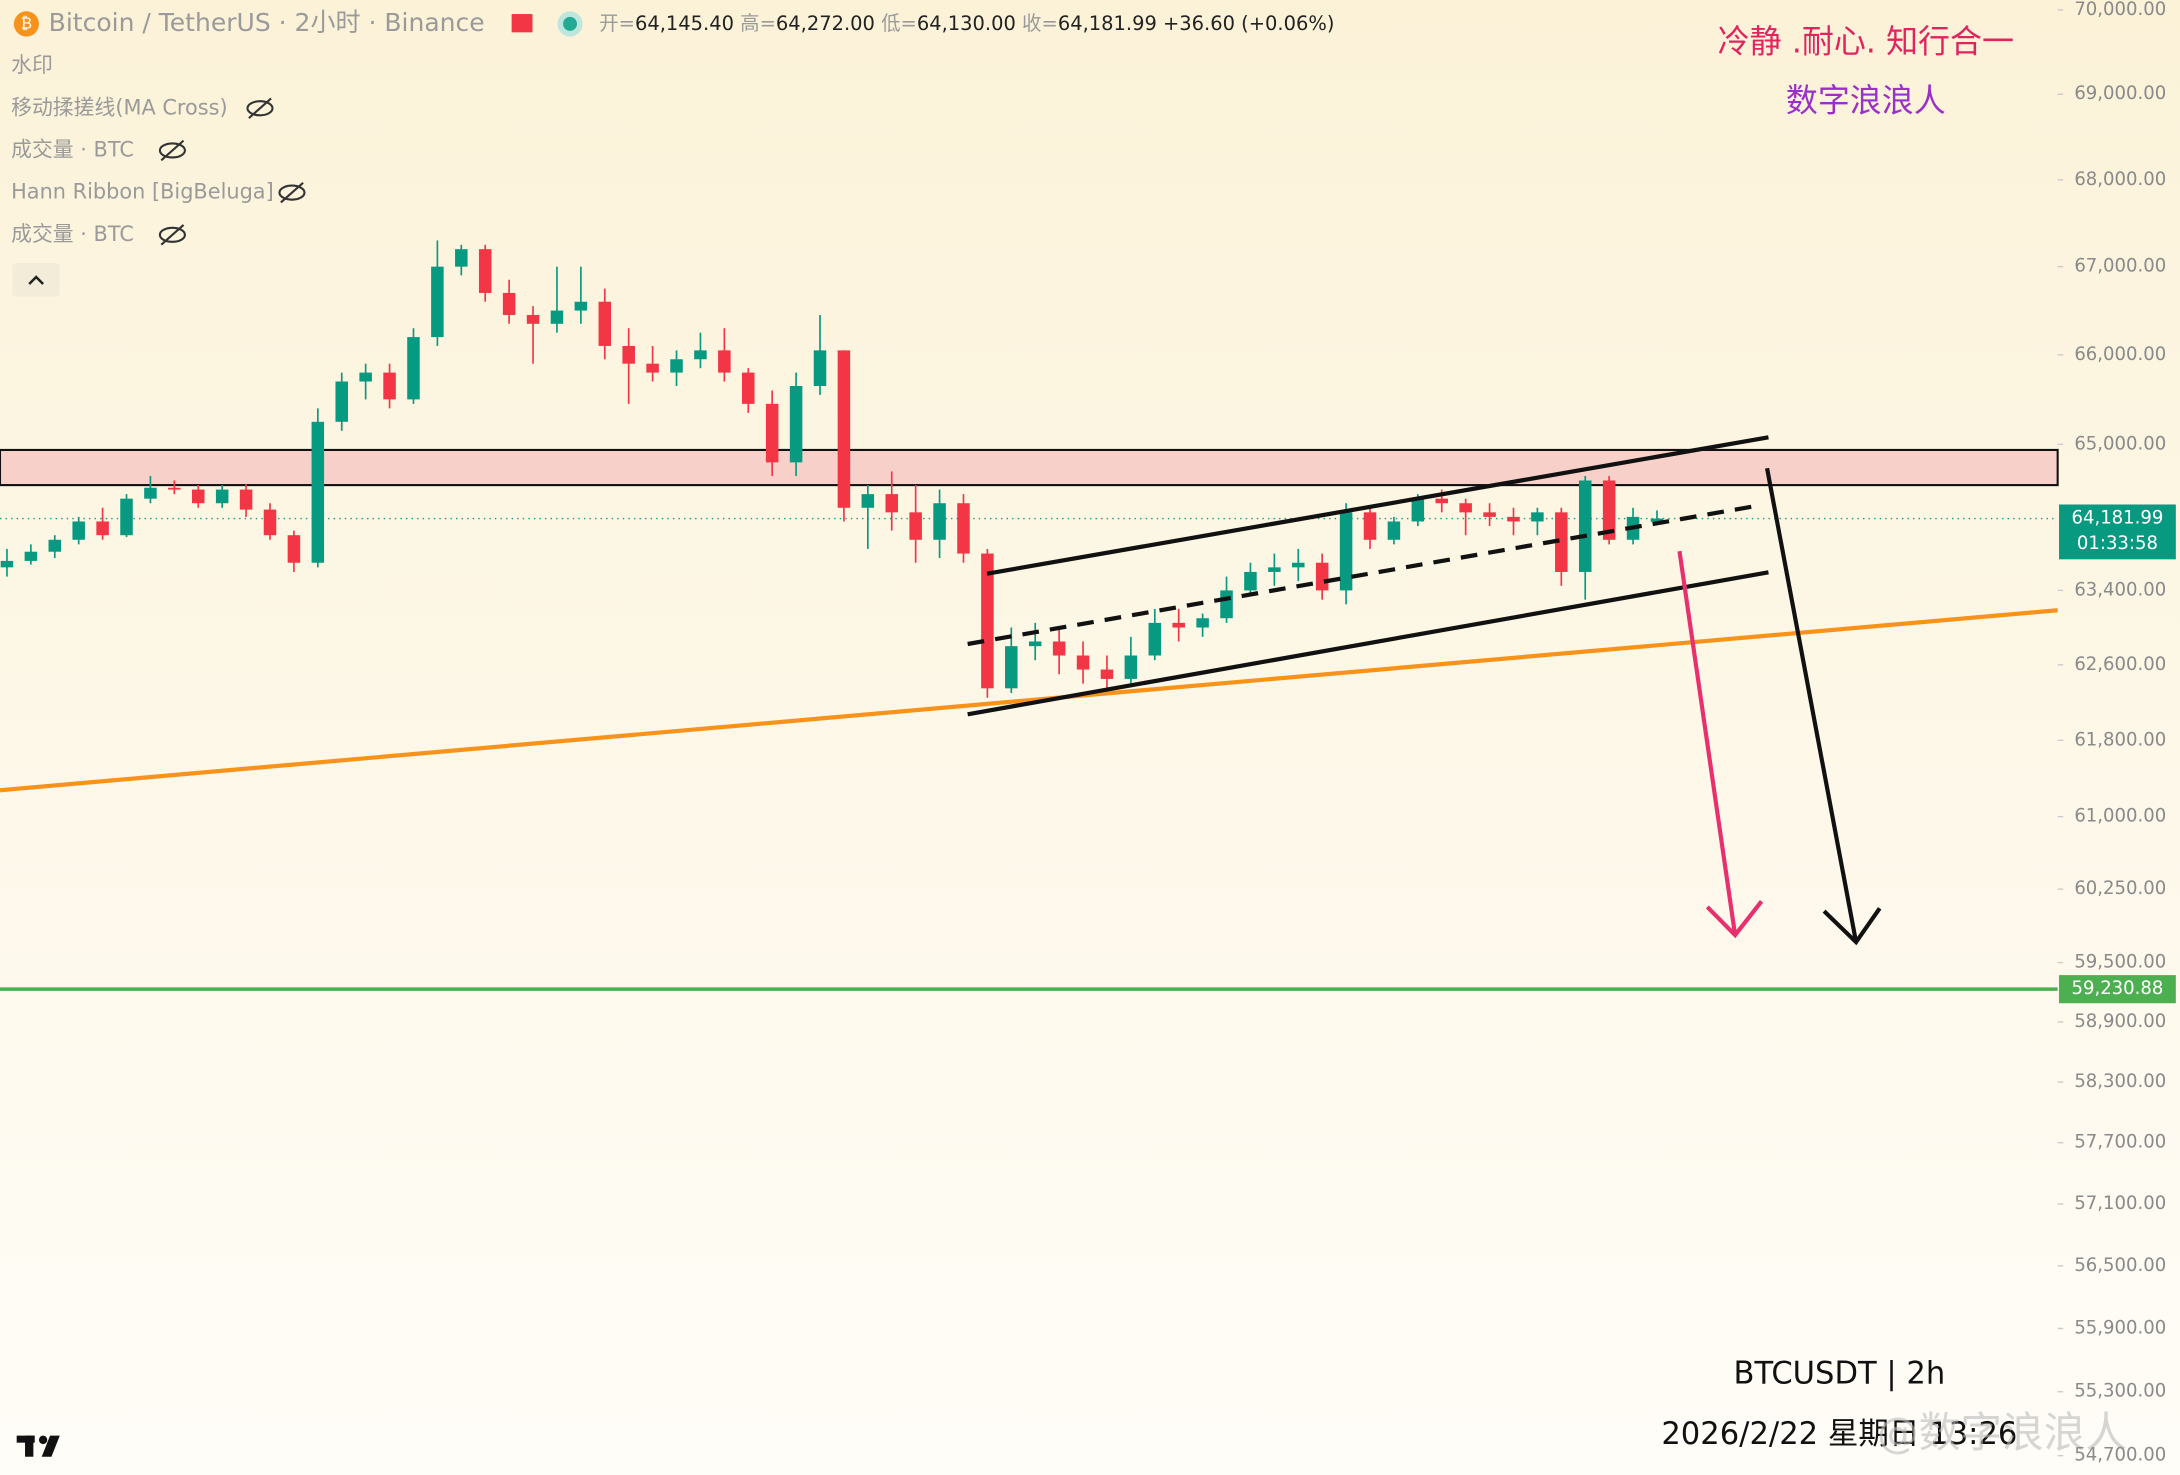  What do you see at coordinates (1839, 1434) in the screenshot?
I see `footer-datetime: 2026/2/22 星期日 13:26` at bounding box center [1839, 1434].